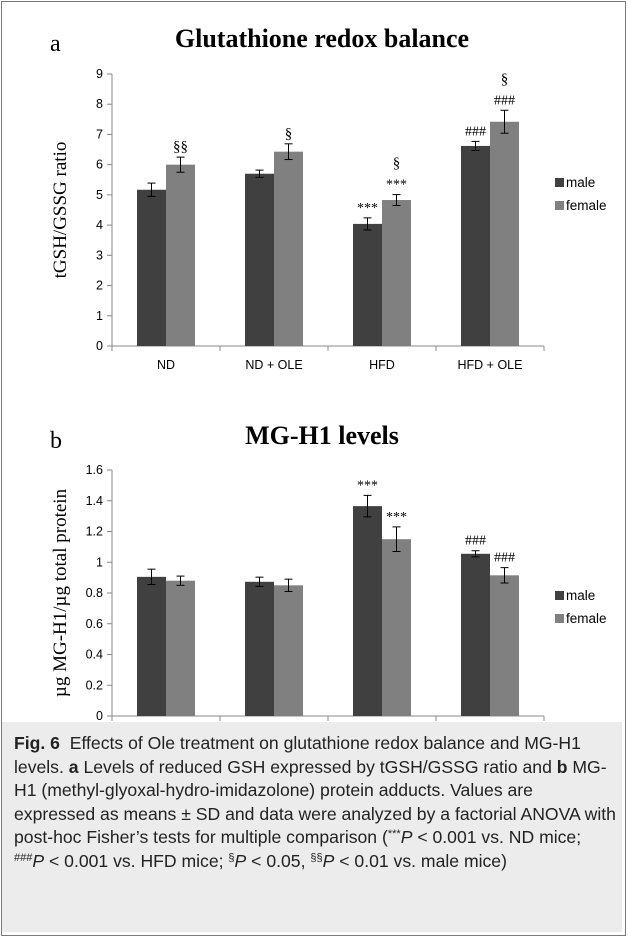 This screenshot has width=629, height=938. I want to click on caption-sig3-p: P, so click(240, 860).